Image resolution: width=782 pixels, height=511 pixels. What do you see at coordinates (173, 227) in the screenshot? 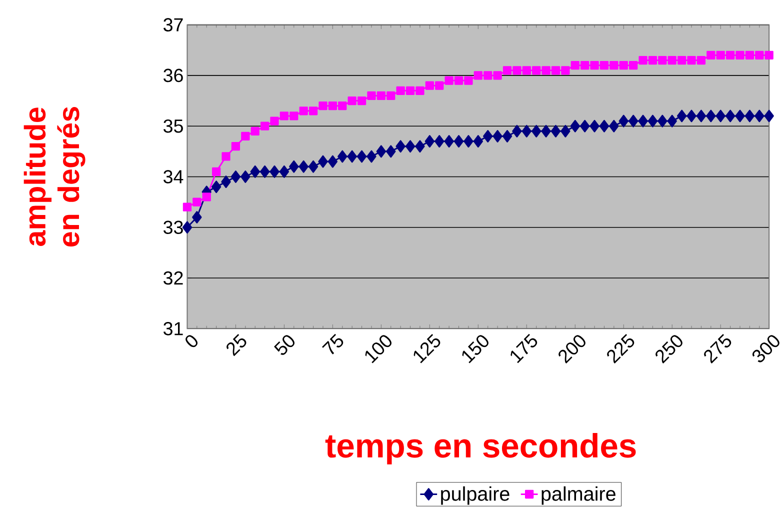
I see `y-tick-label: 33` at bounding box center [173, 227].